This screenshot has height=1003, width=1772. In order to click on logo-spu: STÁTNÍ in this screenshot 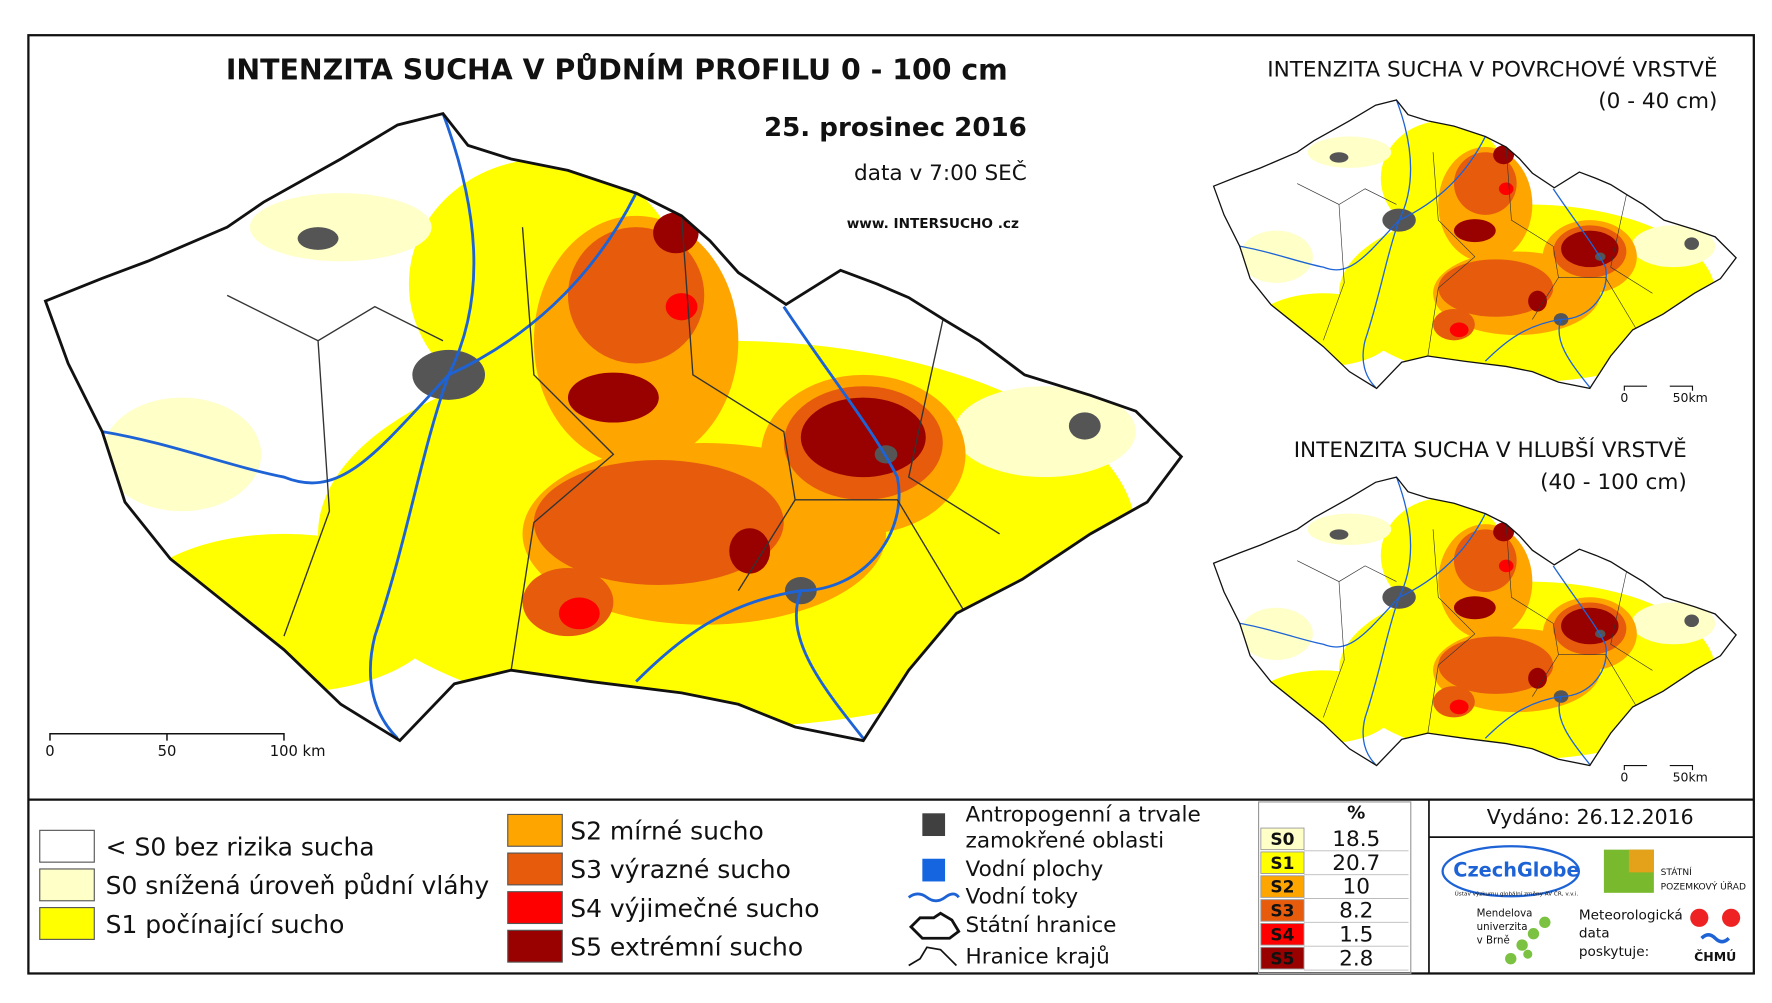, I will do `click(1676, 872)`.